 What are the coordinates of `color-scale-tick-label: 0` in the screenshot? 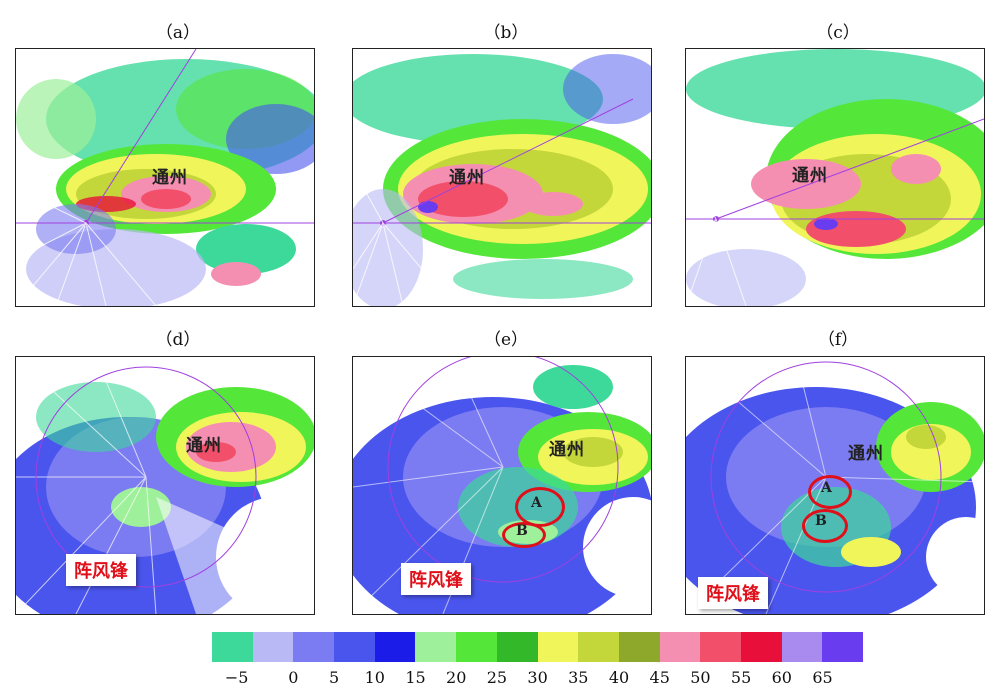 It's located at (293, 677).